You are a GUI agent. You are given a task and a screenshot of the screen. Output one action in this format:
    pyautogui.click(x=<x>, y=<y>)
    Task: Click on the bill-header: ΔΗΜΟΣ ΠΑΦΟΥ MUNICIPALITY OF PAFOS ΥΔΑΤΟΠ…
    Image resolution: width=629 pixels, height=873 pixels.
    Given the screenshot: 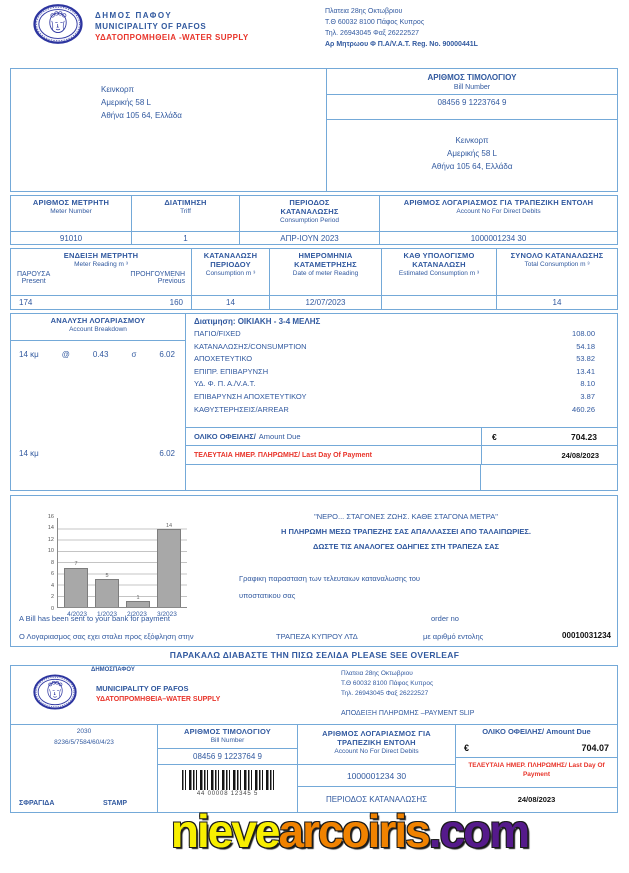 What is the action you would take?
    pyautogui.click(x=314, y=30)
    